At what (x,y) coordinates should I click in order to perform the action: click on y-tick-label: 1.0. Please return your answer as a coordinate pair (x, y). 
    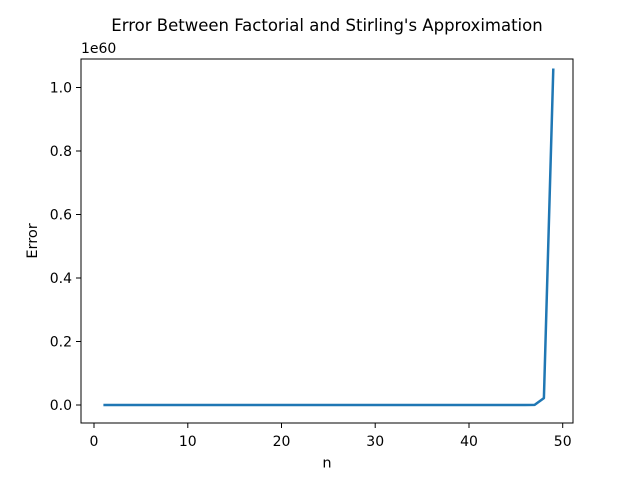
    Looking at the image, I should click on (61, 89).